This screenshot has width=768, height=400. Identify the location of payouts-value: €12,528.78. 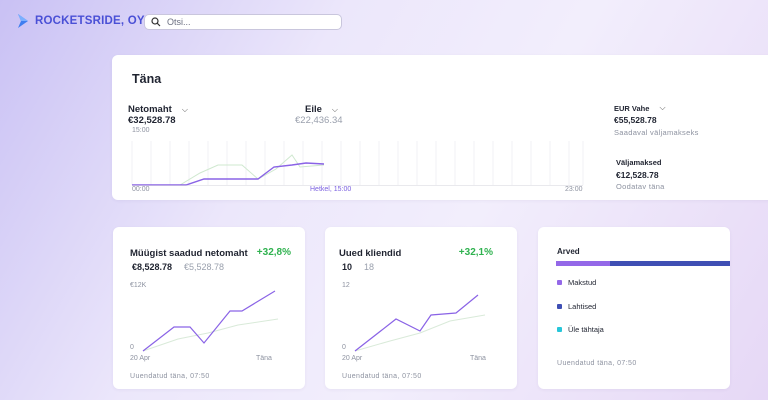
(637, 175).